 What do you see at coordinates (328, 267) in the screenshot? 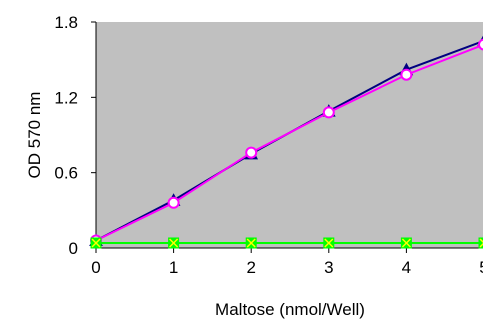
I see `x-tick-label: 3` at bounding box center [328, 267].